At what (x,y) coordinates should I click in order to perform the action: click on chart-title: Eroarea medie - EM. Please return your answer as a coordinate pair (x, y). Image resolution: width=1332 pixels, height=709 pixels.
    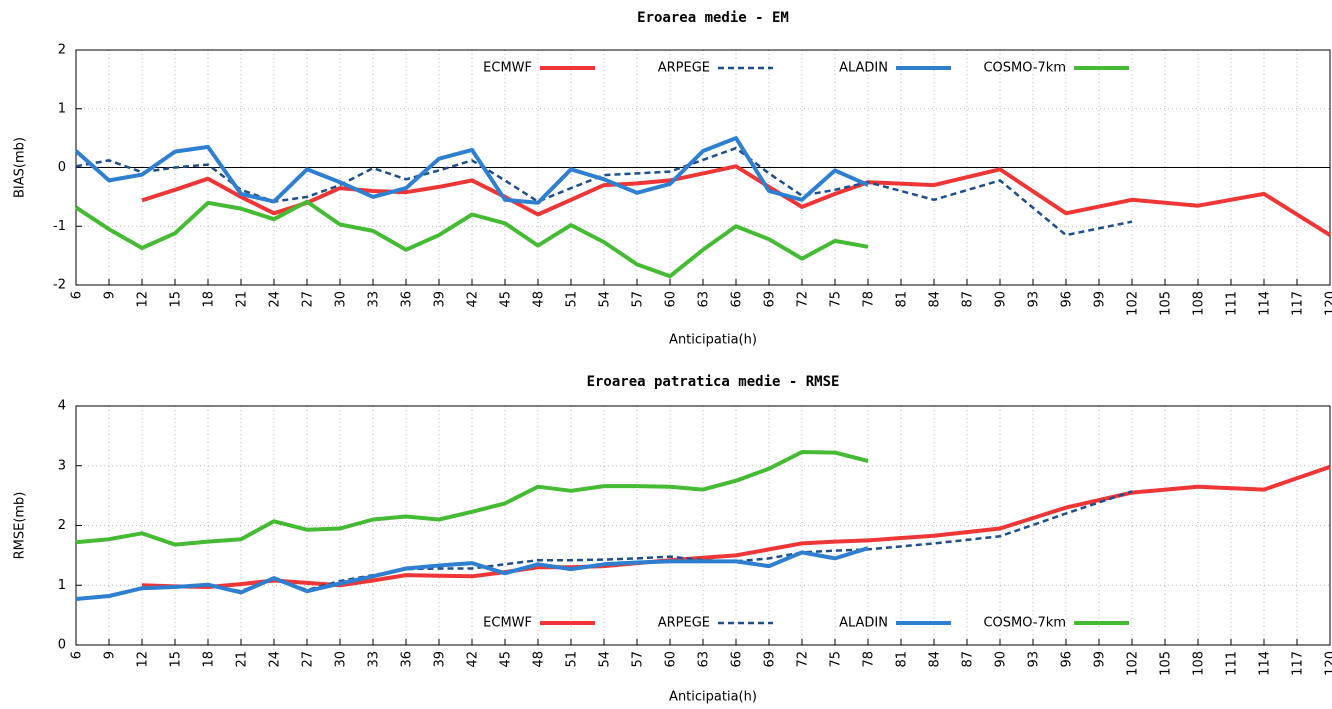
    Looking at the image, I should click on (713, 18).